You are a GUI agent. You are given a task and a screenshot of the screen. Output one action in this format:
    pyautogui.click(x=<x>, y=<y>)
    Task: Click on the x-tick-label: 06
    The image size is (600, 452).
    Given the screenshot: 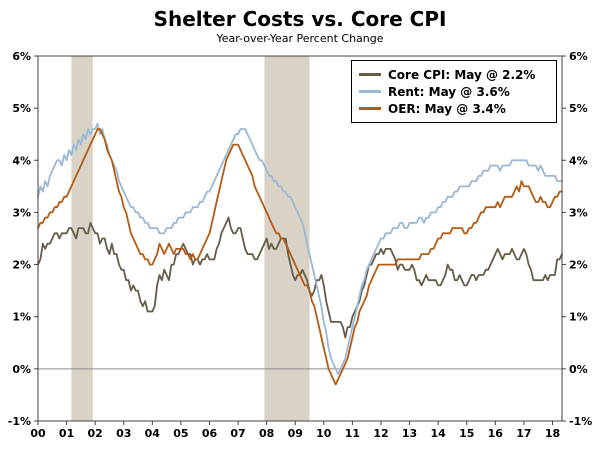 What is the action you would take?
    pyautogui.click(x=210, y=433)
    